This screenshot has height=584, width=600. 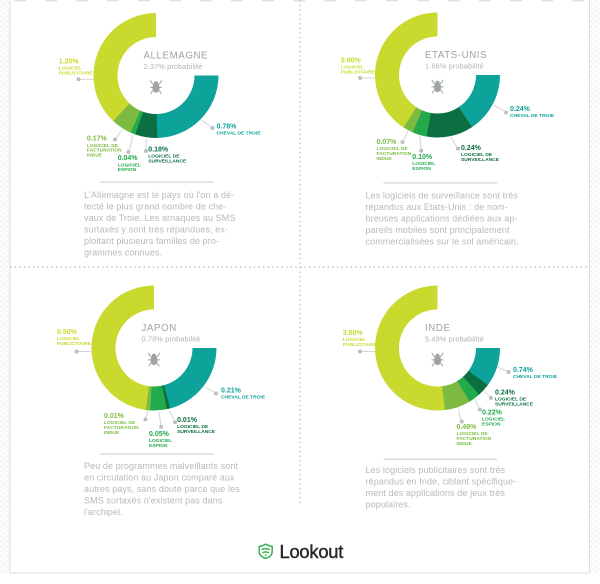 I want to click on svg-text: 0.04%, so click(x=128, y=158).